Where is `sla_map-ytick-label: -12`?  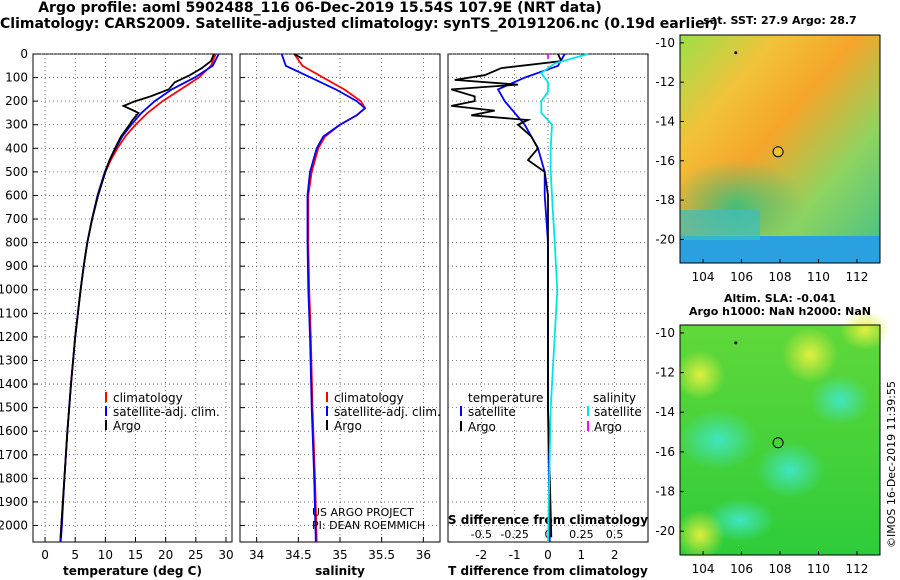
sla_map-ytick-label: -12 is located at coordinates (665, 373).